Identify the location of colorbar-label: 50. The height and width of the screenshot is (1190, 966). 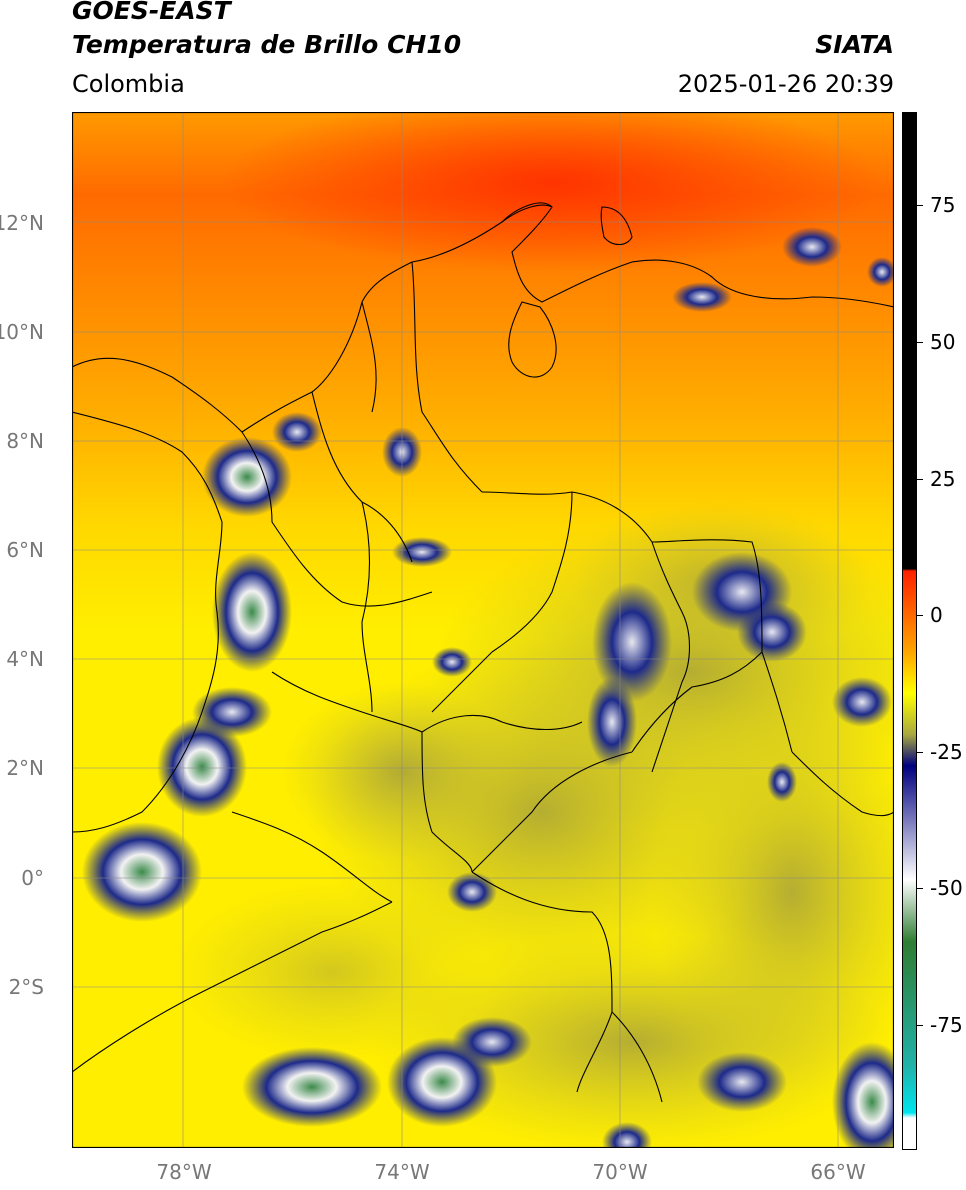
(943, 342).